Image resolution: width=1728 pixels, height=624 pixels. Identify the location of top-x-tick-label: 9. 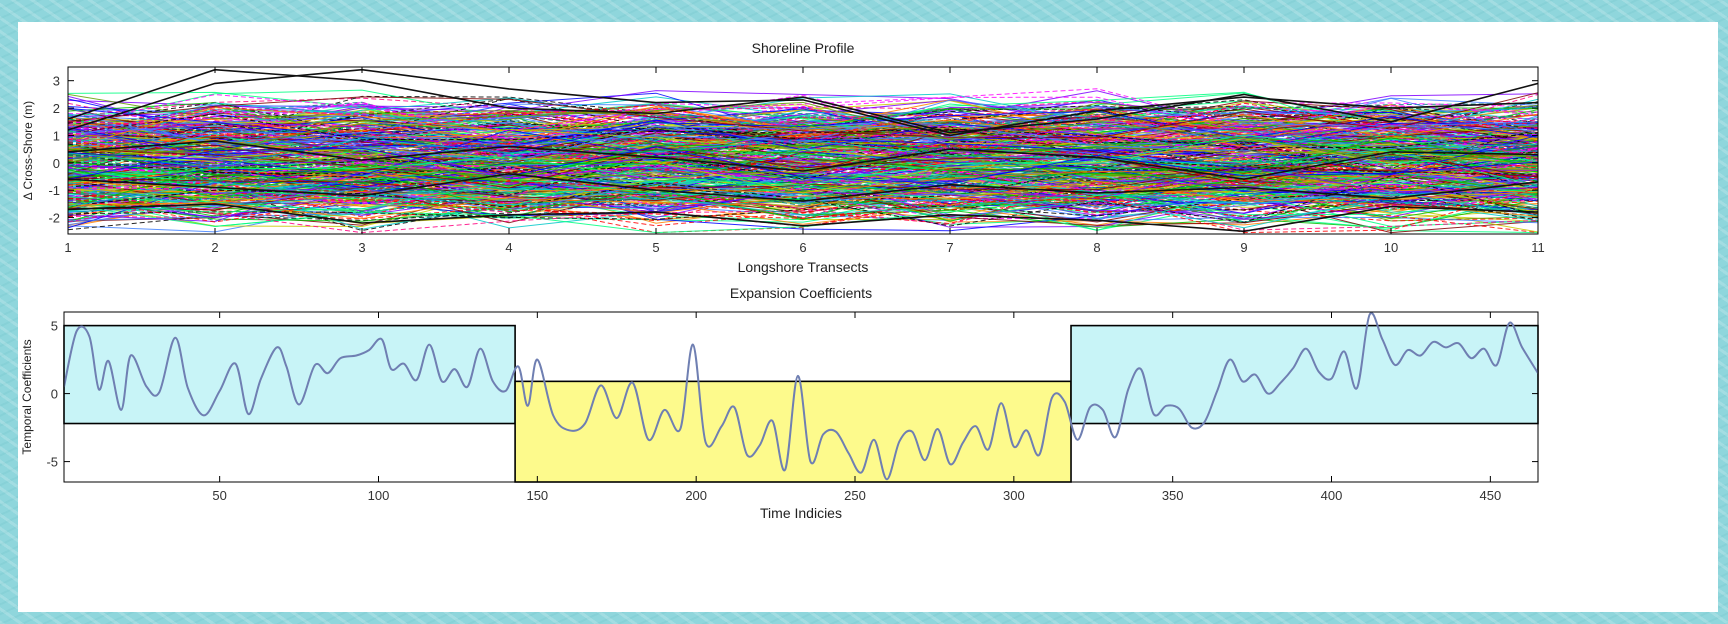
(1243, 247).